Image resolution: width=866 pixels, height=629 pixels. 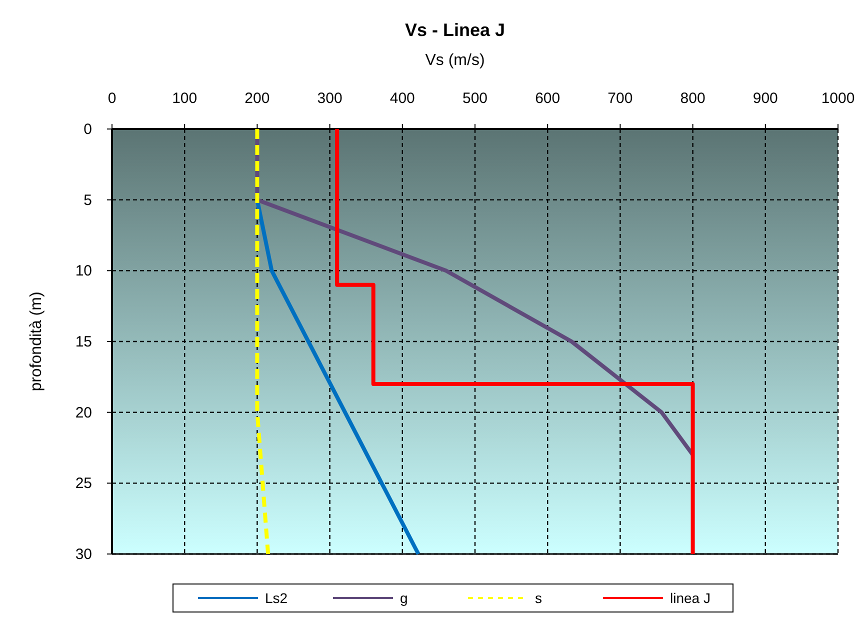 What do you see at coordinates (112, 98) in the screenshot?
I see `x-tick-label: 0` at bounding box center [112, 98].